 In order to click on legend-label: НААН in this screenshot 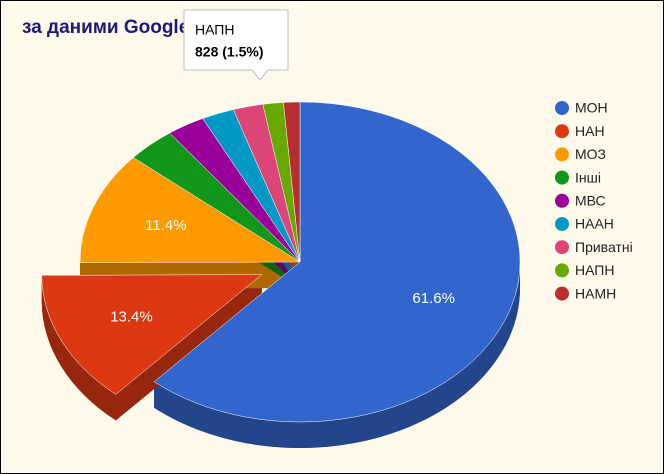, I will do `click(594, 224)`.